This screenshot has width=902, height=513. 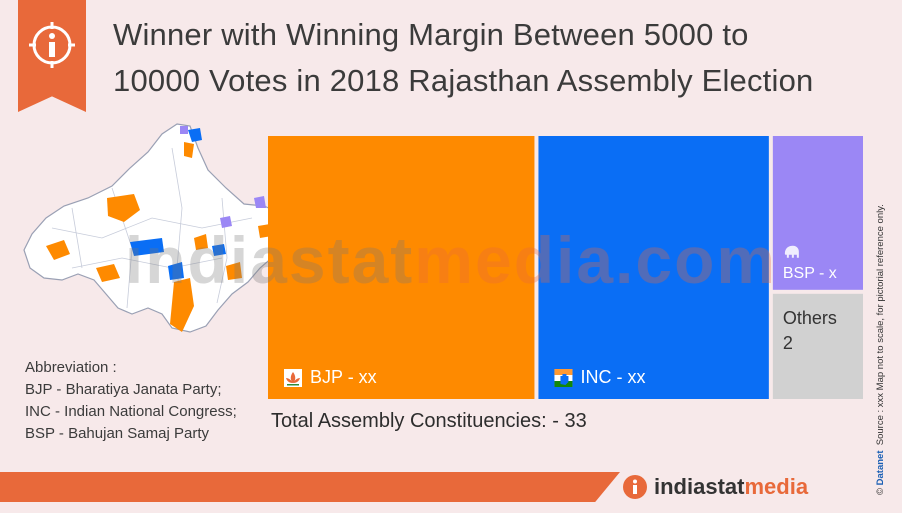 I want to click on abbreviation-inc: INC - Indian National Congress;, so click(x=131, y=411).